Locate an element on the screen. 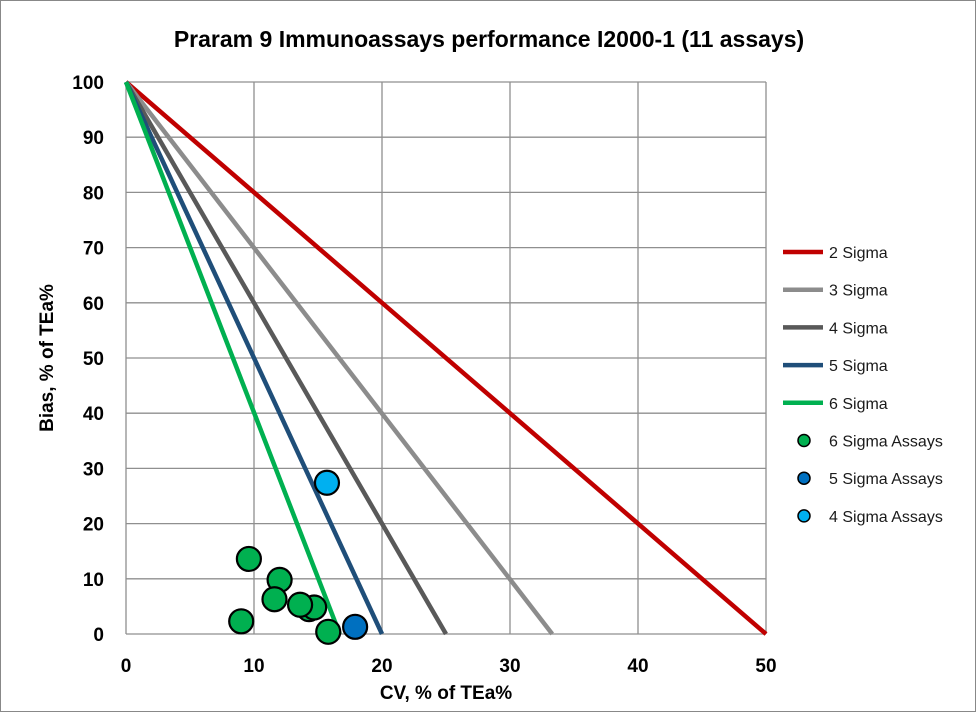  y-tick-label: 80 is located at coordinates (93, 193).